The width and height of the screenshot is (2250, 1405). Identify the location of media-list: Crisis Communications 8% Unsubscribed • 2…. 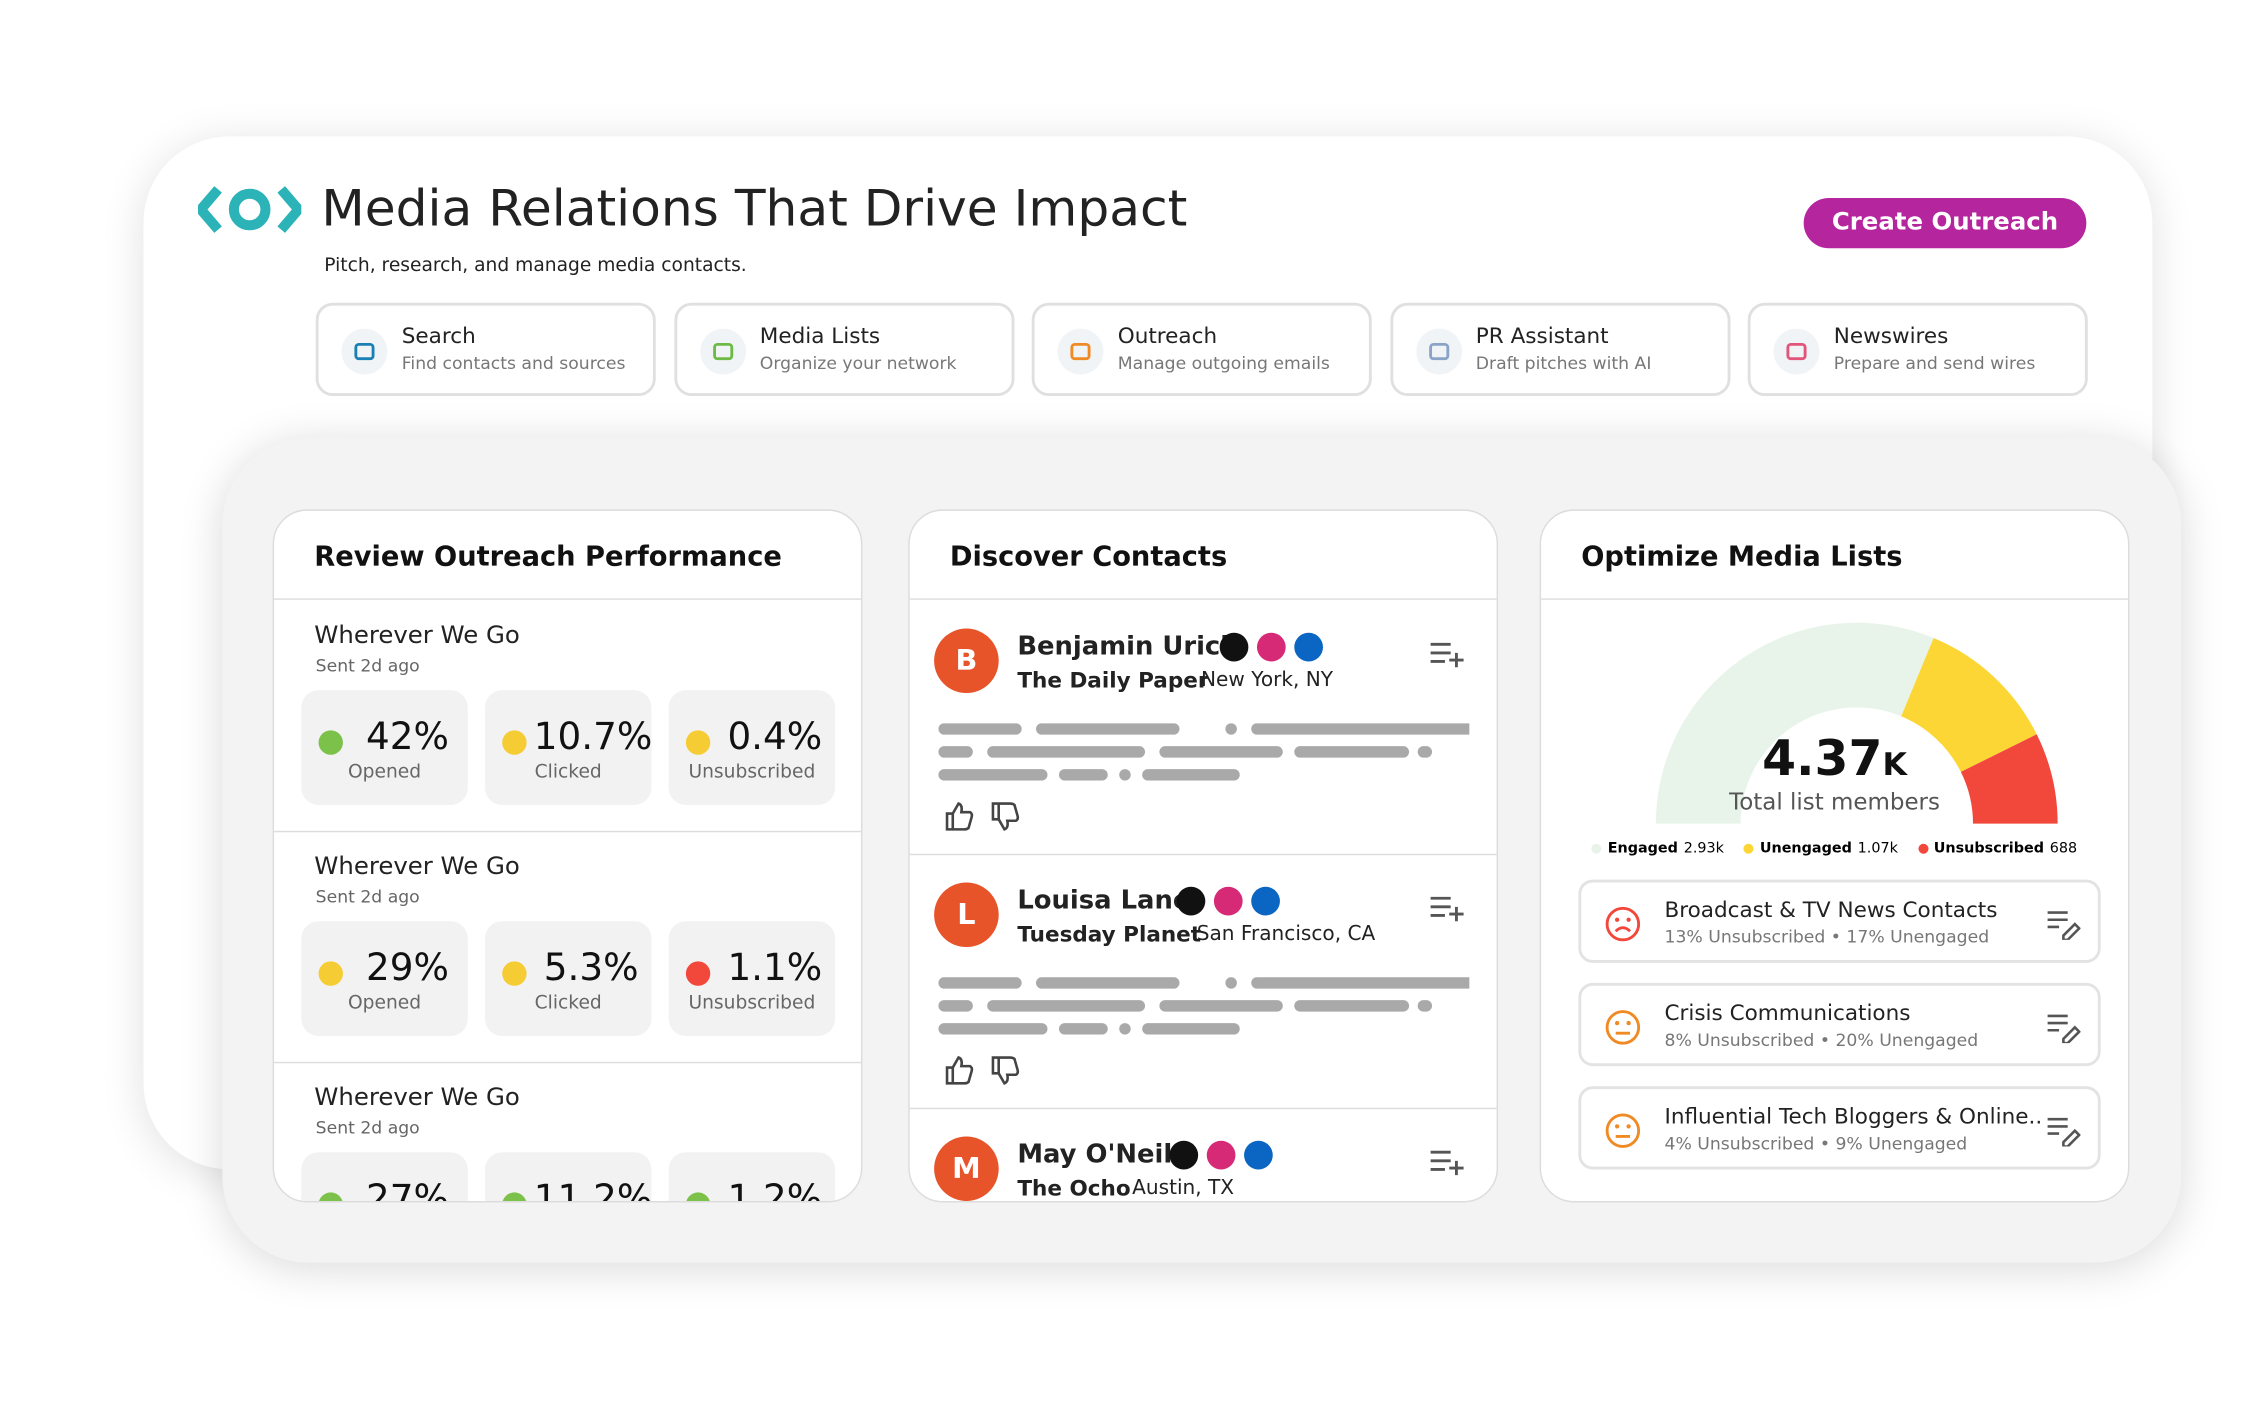
(1839, 1024).